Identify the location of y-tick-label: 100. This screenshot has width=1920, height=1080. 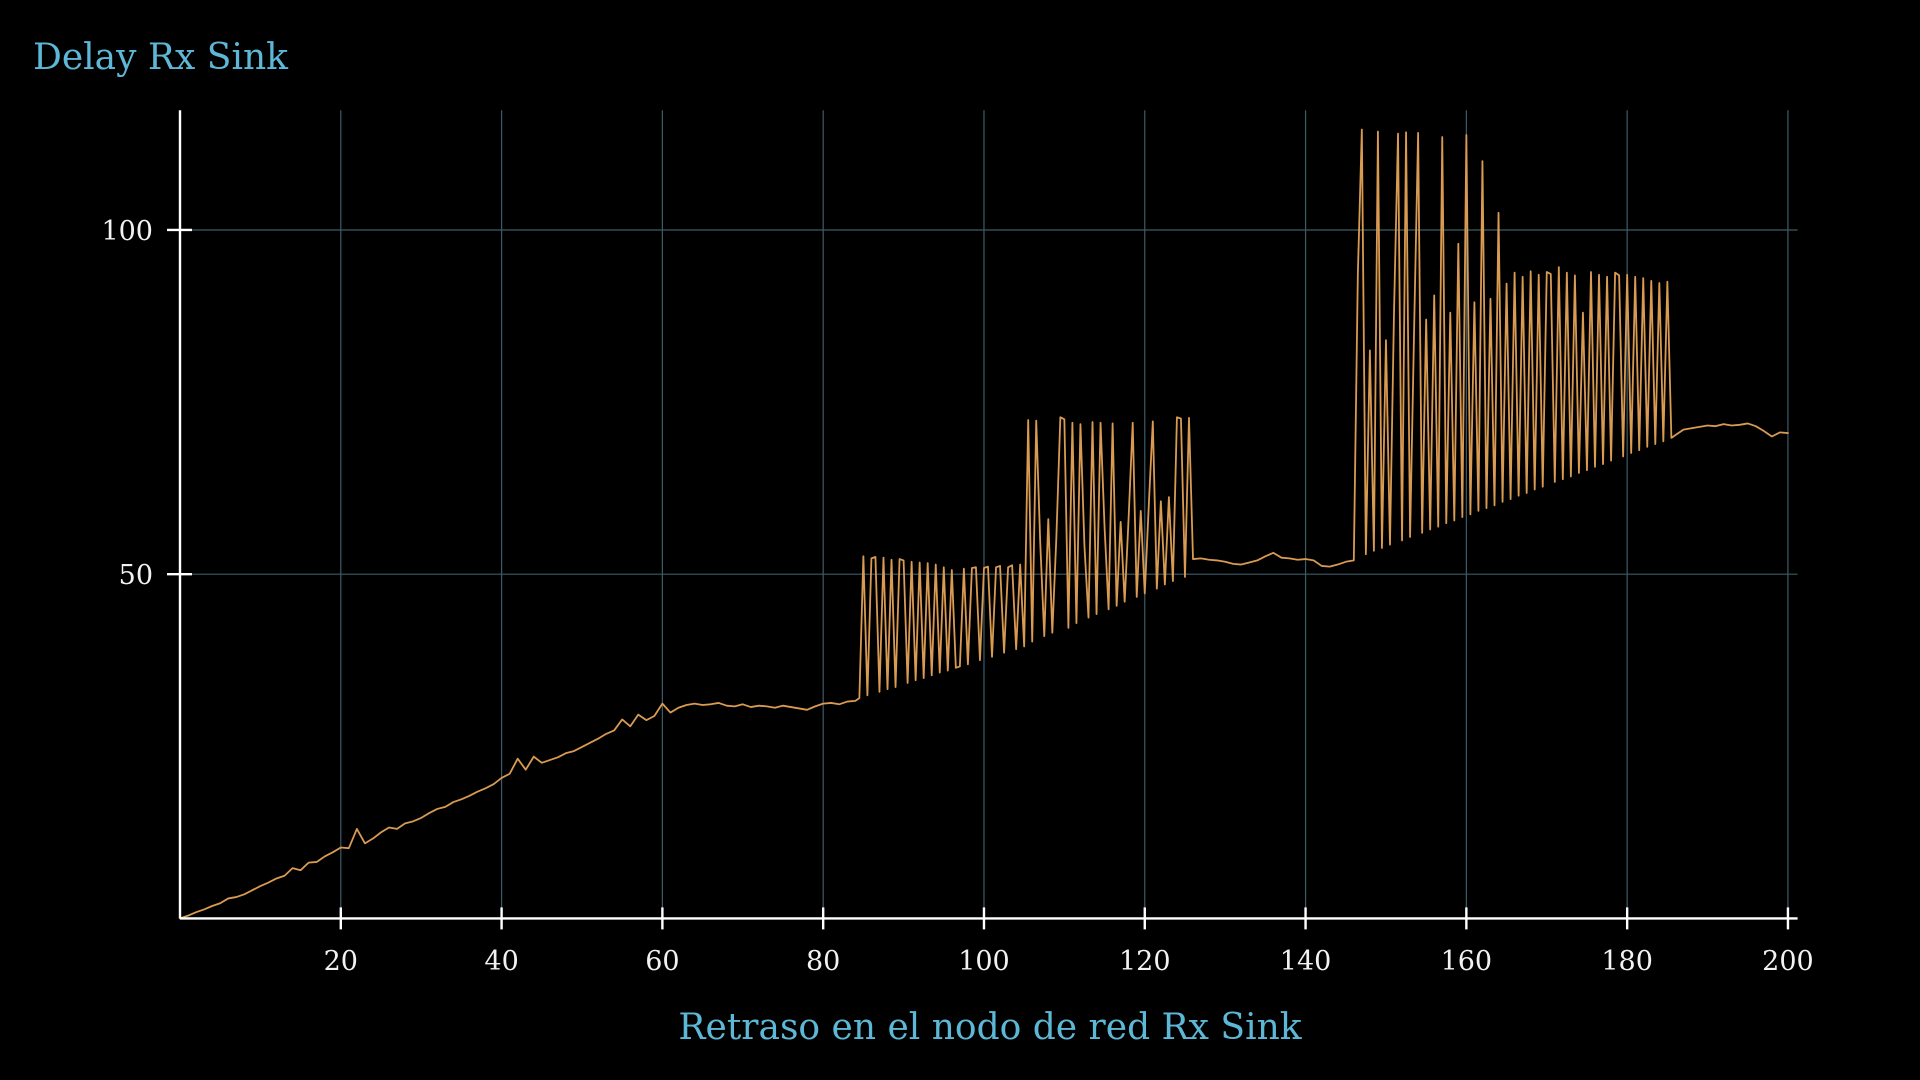
(127, 231).